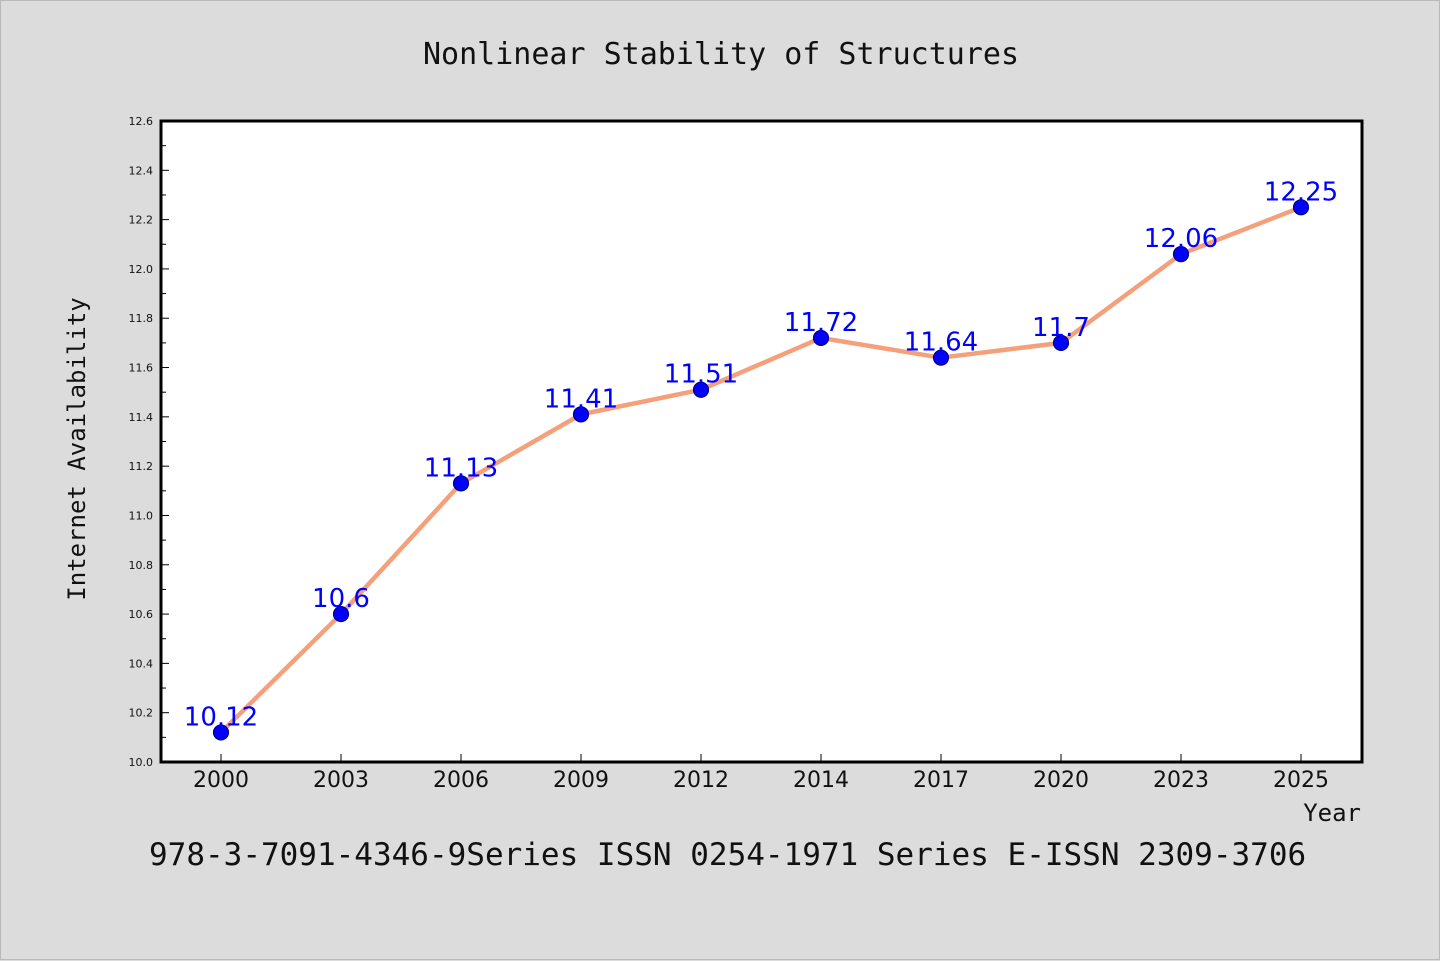  I want to click on x-tick-label: 2017, so click(941, 780).